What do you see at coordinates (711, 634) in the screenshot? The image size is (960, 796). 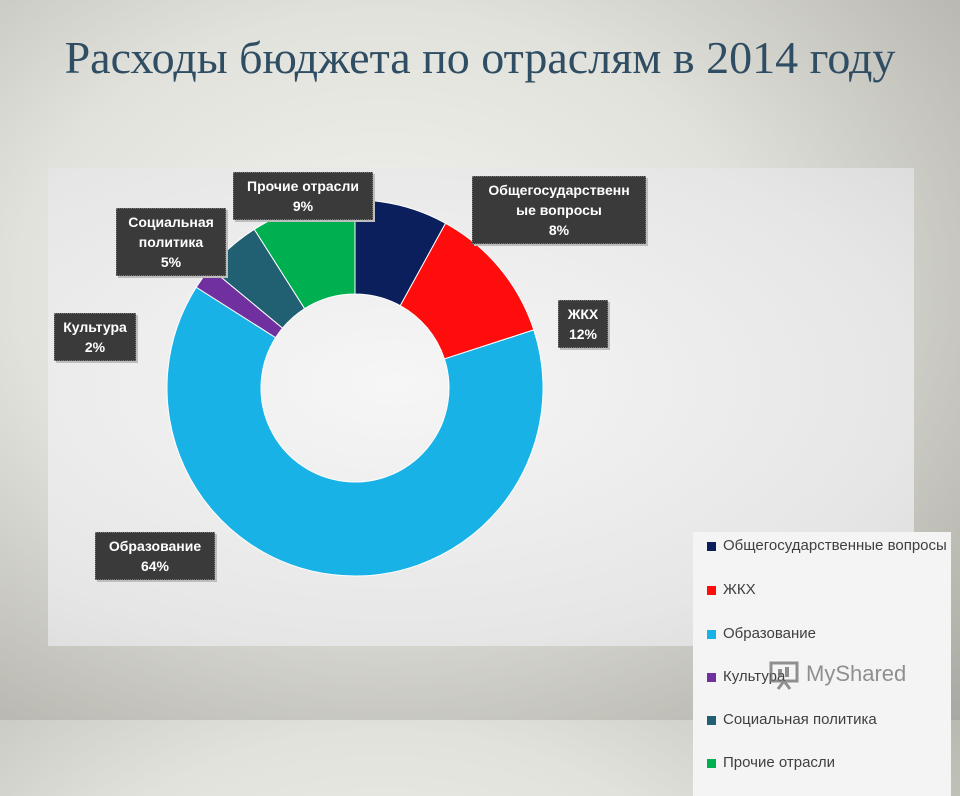 I see `legend-swatch-education` at bounding box center [711, 634].